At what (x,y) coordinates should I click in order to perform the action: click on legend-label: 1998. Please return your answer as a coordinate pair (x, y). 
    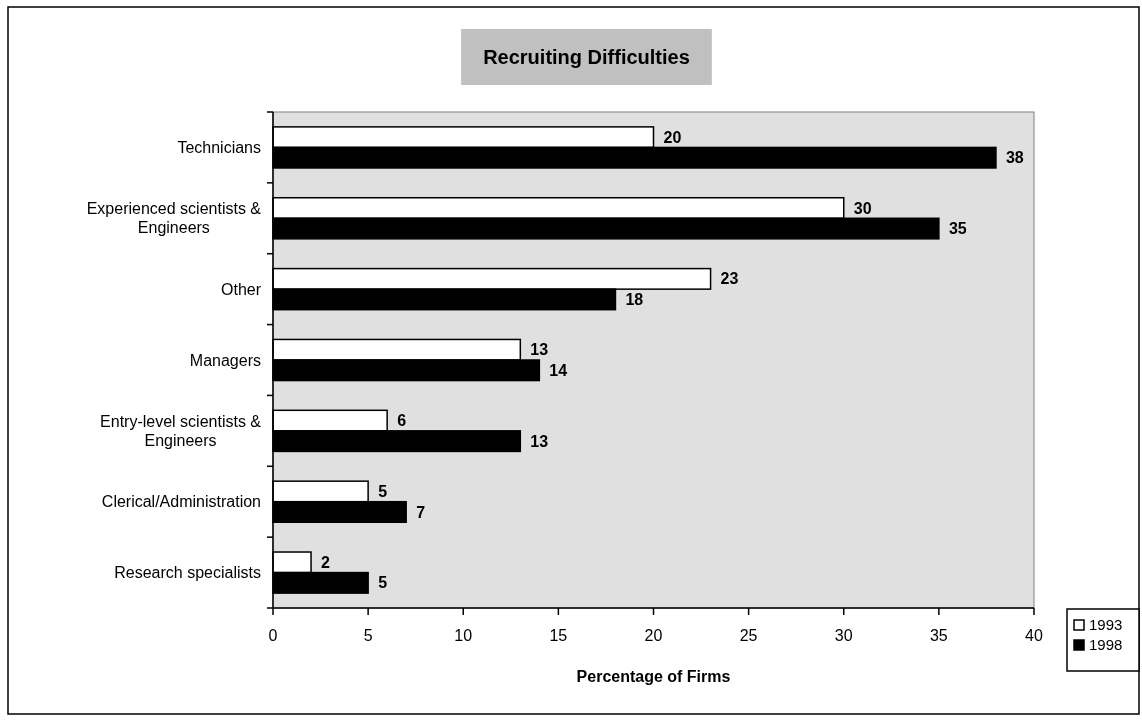
    Looking at the image, I should click on (1106, 645).